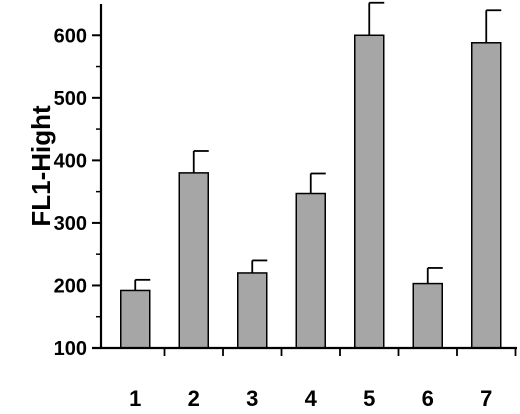 The width and height of the screenshot is (520, 414). I want to click on y-tick-label: 400, so click(70, 161).